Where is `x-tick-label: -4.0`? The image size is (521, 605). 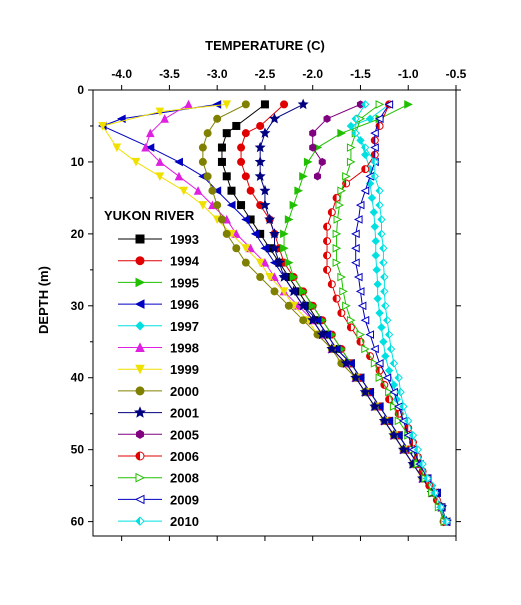
x-tick-label: -4.0 is located at coordinates (121, 74).